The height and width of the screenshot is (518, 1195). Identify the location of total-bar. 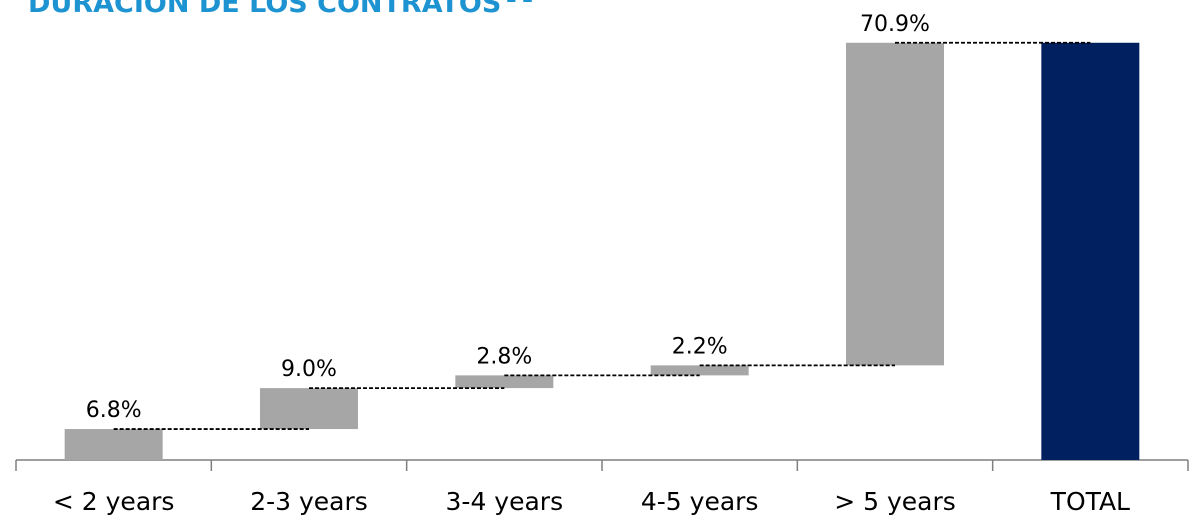
(1090, 251).